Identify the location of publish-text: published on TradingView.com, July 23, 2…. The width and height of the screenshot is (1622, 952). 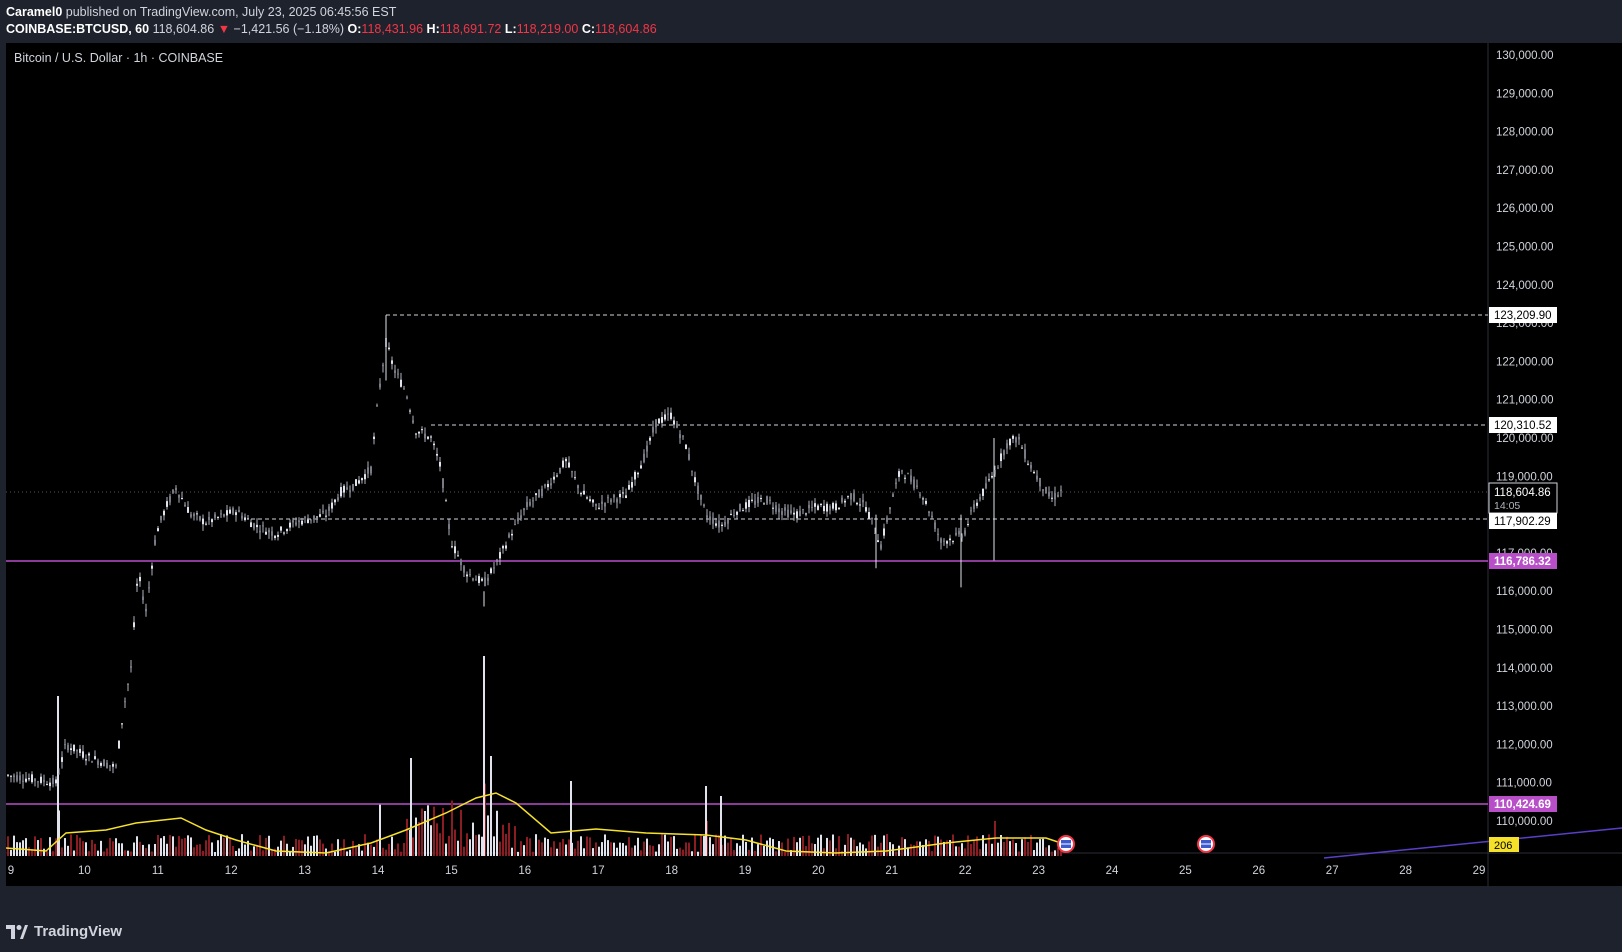
(231, 12).